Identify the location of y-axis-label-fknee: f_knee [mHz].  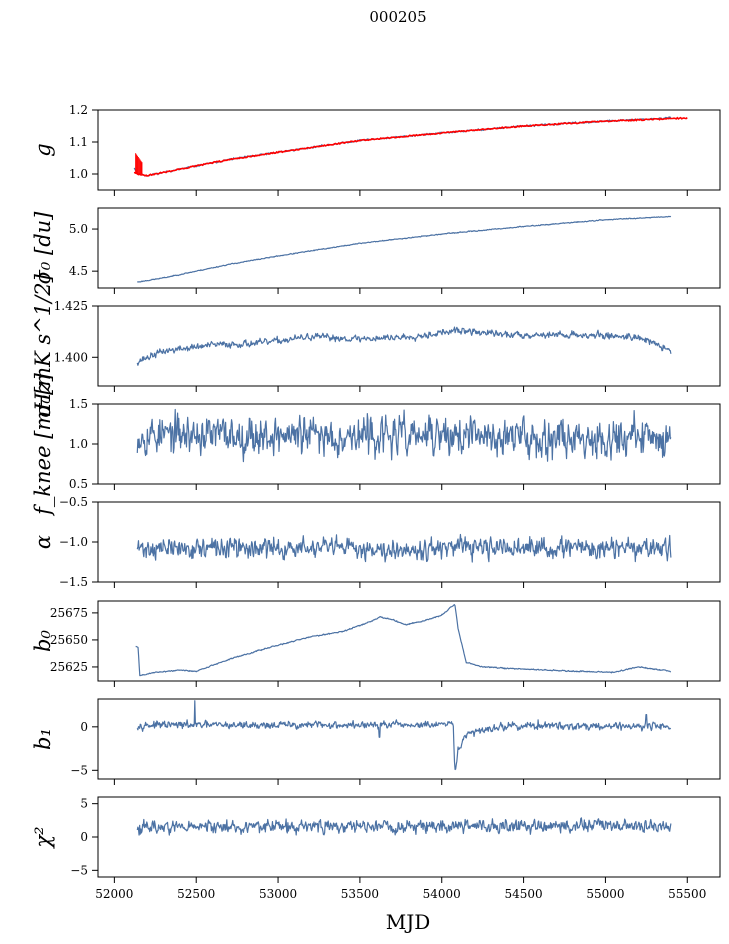
(43, 444).